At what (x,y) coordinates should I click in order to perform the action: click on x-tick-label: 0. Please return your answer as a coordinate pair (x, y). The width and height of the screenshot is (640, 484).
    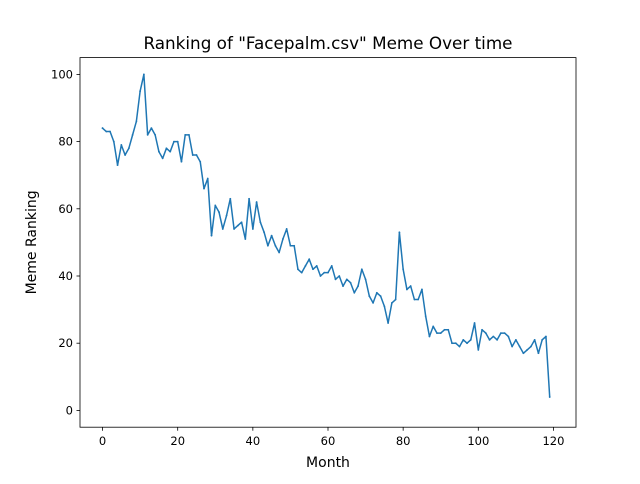
    Looking at the image, I should click on (102, 441).